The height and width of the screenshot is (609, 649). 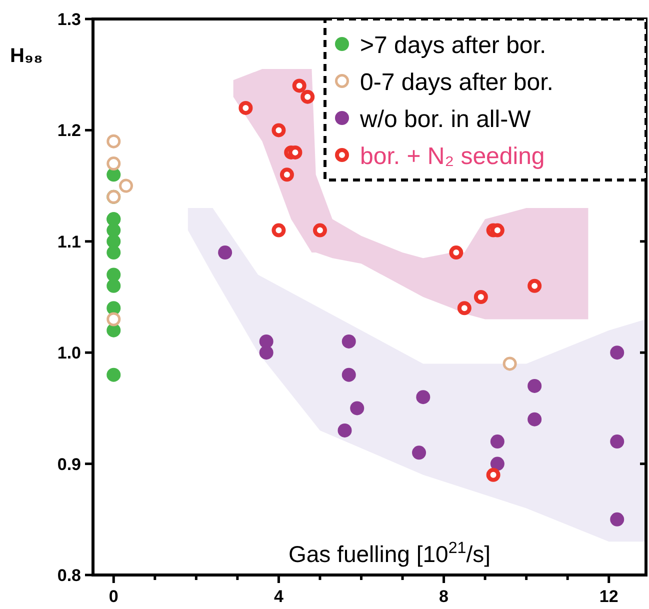 What do you see at coordinates (444, 596) in the screenshot?
I see `x-tick-label: 8` at bounding box center [444, 596].